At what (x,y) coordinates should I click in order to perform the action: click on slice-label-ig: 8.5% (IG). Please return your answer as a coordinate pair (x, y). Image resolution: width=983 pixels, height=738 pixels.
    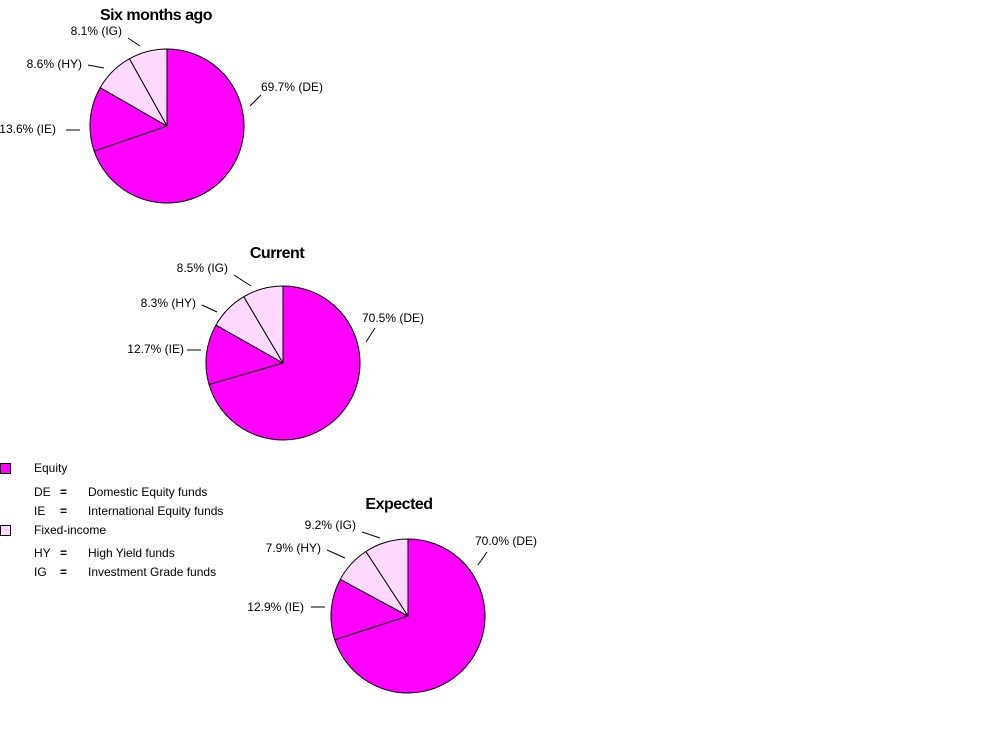
    Looking at the image, I should click on (202, 268).